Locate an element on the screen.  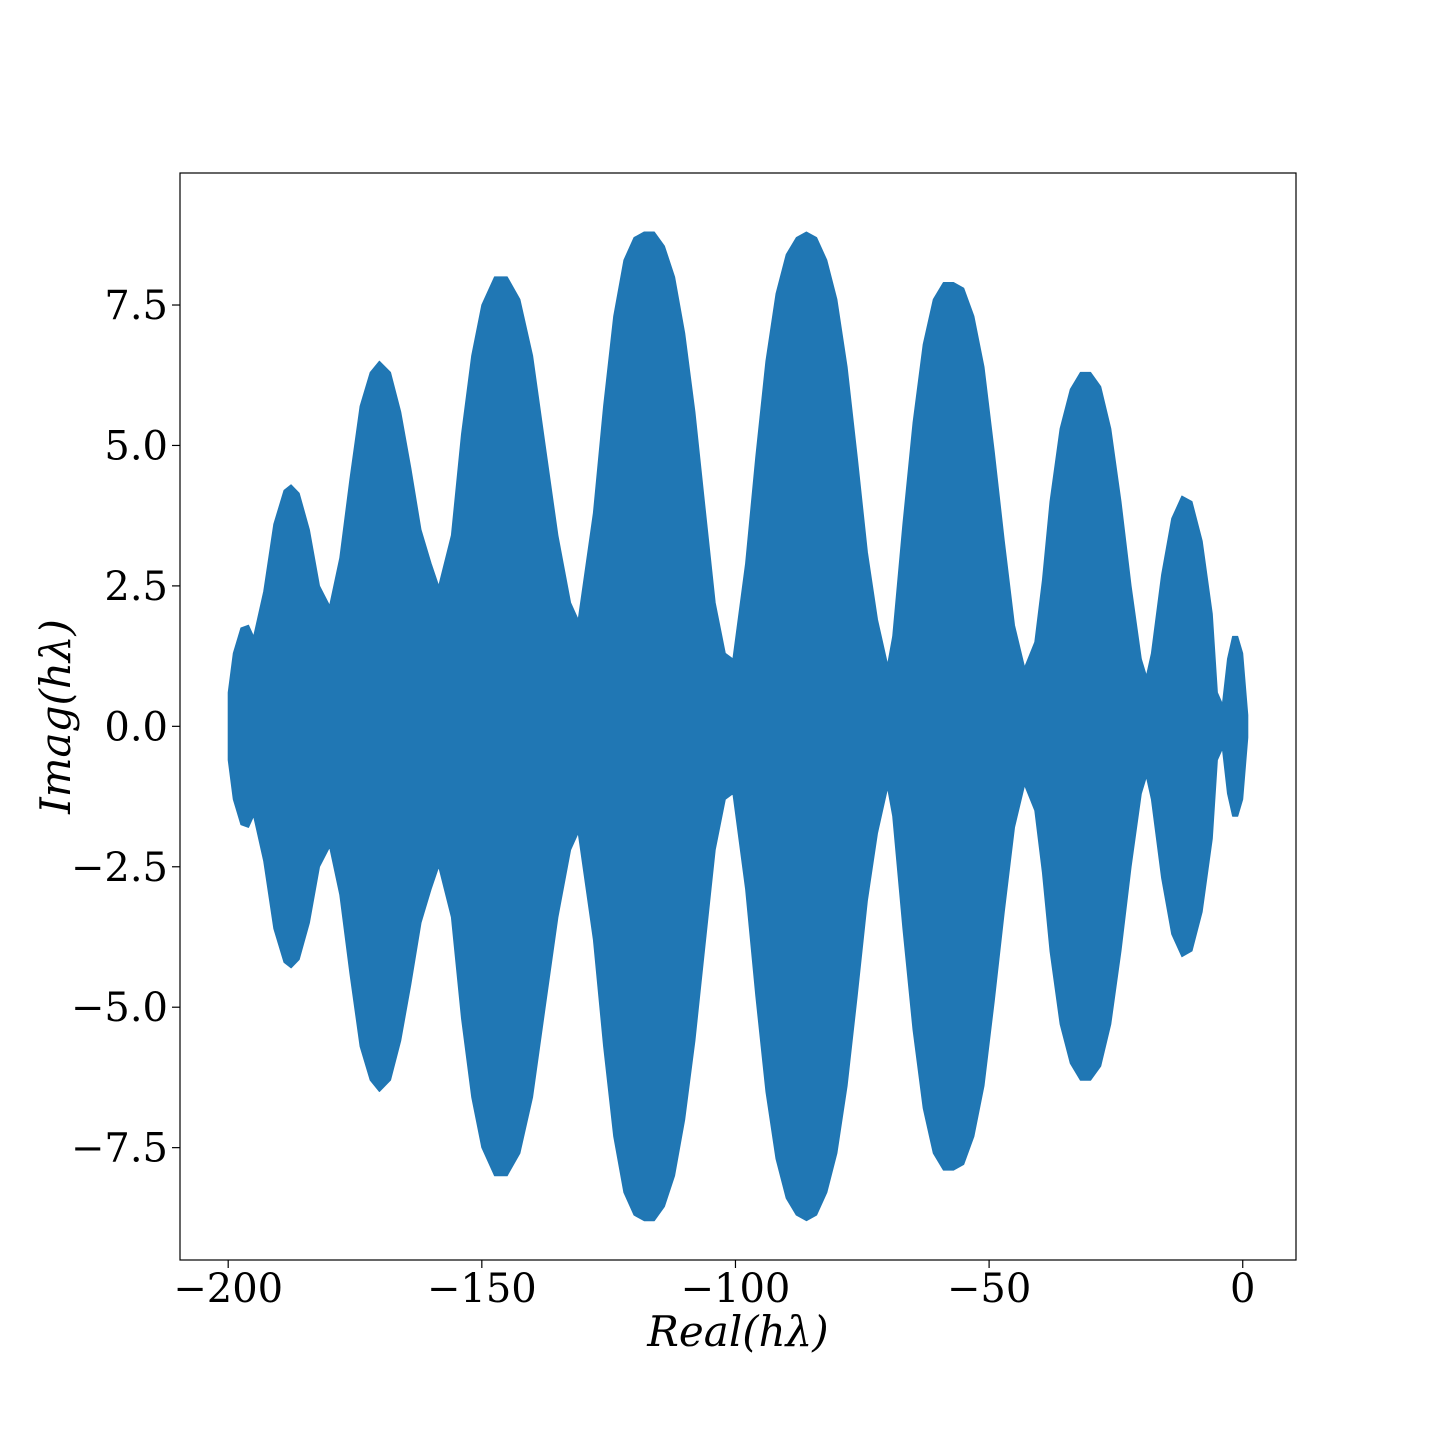
x-tick-label: −200 is located at coordinates (228, 1289).